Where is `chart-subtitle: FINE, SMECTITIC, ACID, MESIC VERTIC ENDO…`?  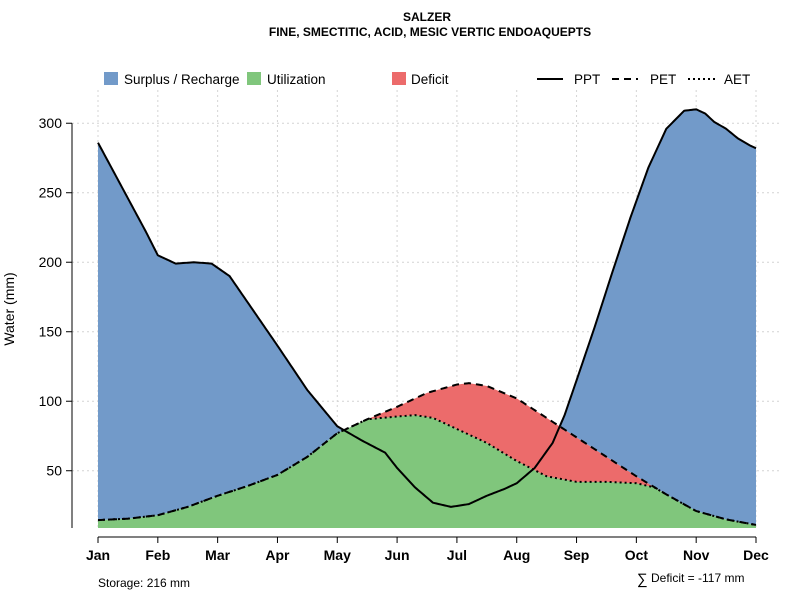 chart-subtitle: FINE, SMECTITIC, ACID, MESIC VERTIC ENDO… is located at coordinates (430, 32).